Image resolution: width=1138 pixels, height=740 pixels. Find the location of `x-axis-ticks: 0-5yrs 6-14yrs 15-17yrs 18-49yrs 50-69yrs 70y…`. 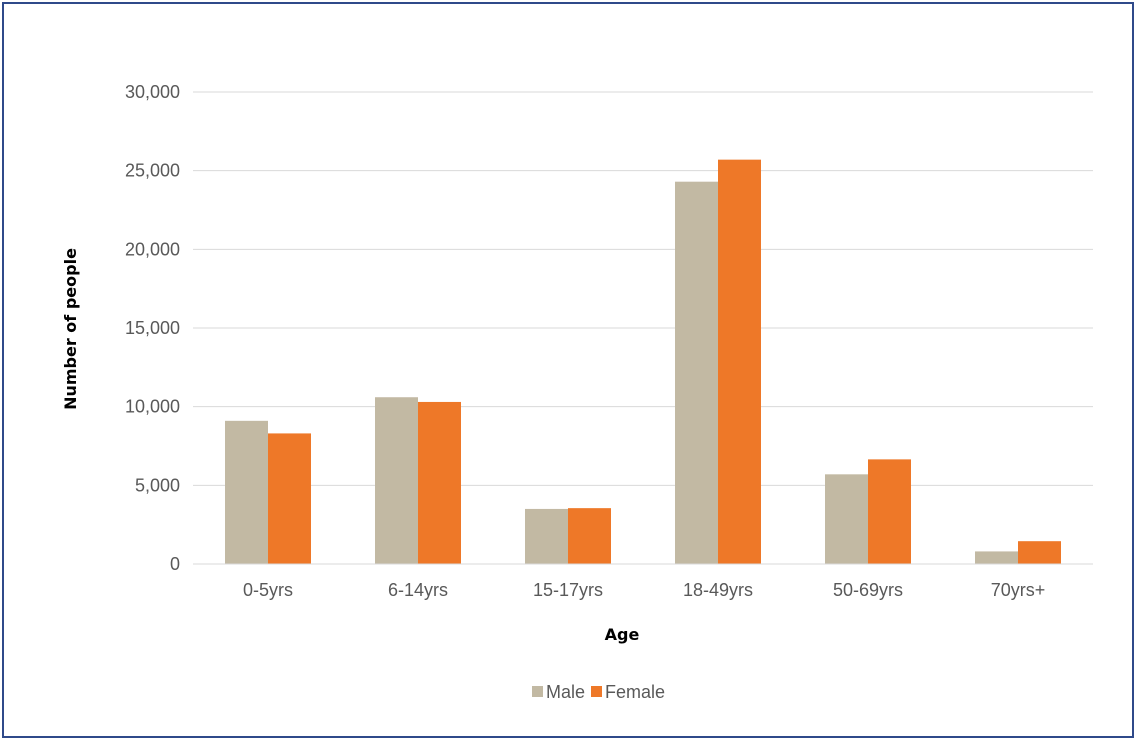

x-axis-ticks: 0-5yrs 6-14yrs 15-17yrs 18-49yrs 50-69yrs 70y… is located at coordinates (644, 590).